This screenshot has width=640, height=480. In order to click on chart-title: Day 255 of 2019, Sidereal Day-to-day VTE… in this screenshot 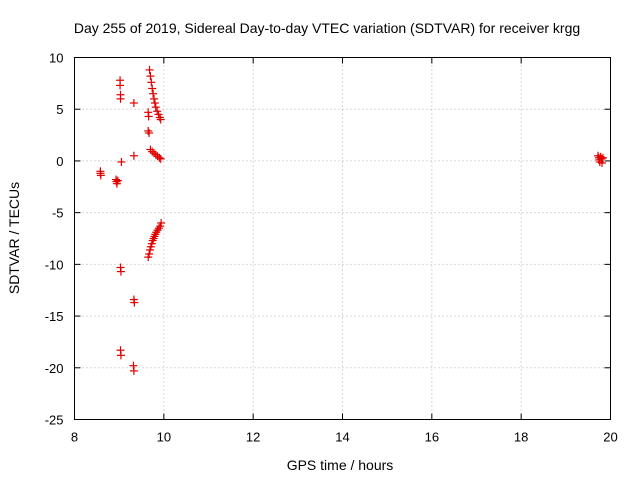, I will do `click(327, 28)`.